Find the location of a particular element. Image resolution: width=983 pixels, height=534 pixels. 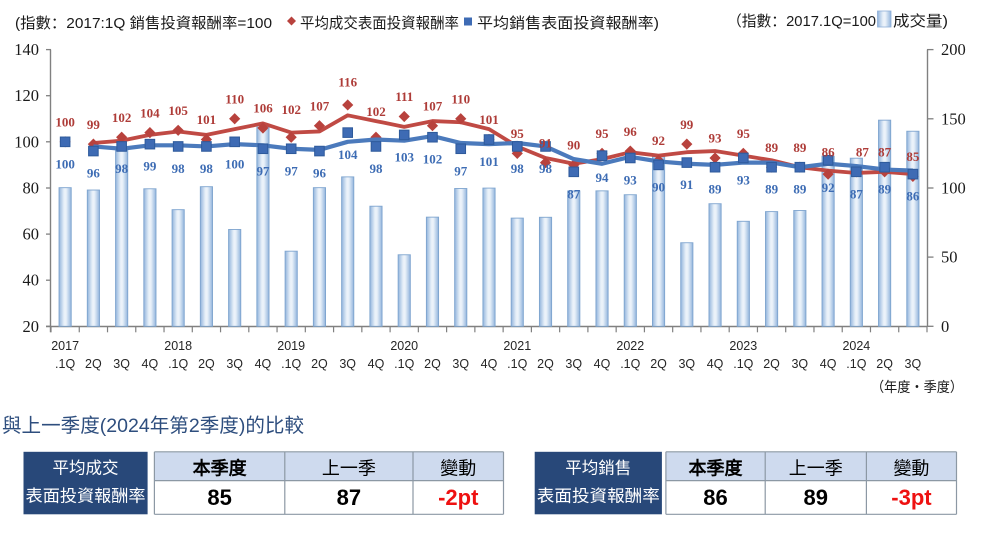

svg-text: 2020 is located at coordinates (404, 346).